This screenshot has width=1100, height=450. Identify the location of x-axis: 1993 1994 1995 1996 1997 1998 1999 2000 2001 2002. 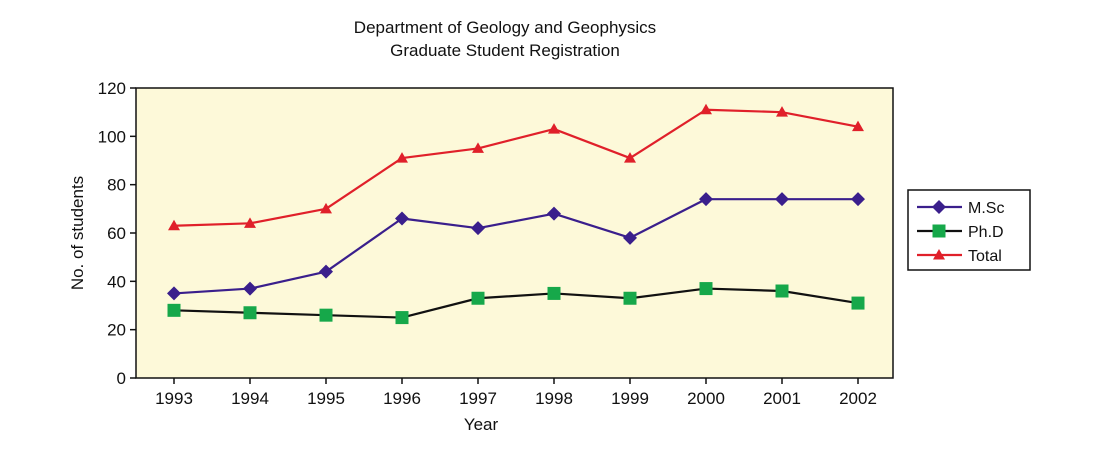
(516, 393).